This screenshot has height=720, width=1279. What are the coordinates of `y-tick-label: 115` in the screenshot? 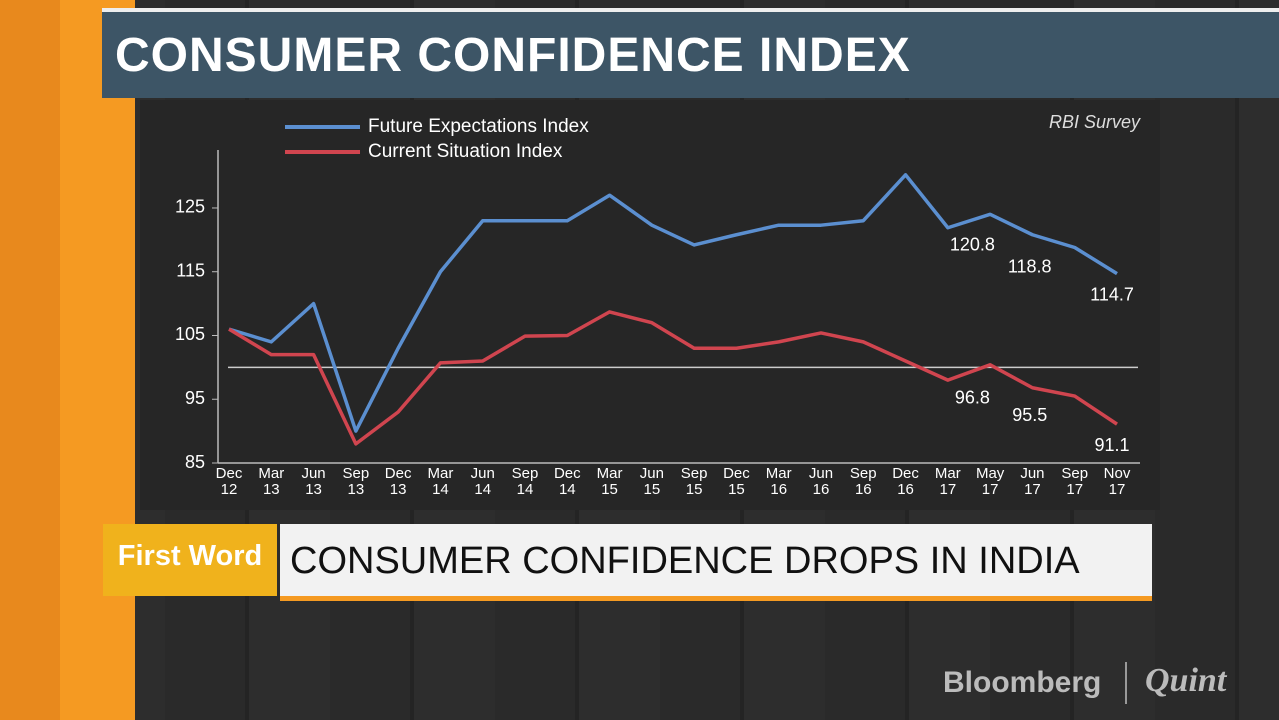 It's located at (190, 270).